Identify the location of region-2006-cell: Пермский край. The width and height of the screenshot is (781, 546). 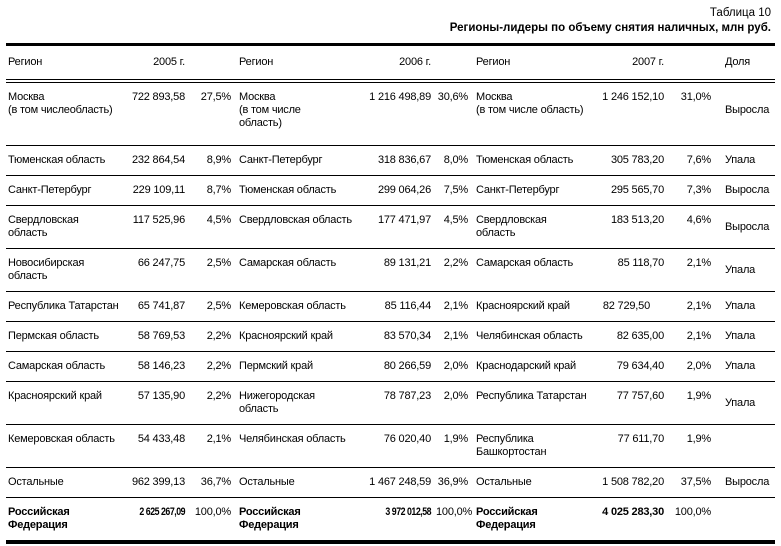
(299, 366).